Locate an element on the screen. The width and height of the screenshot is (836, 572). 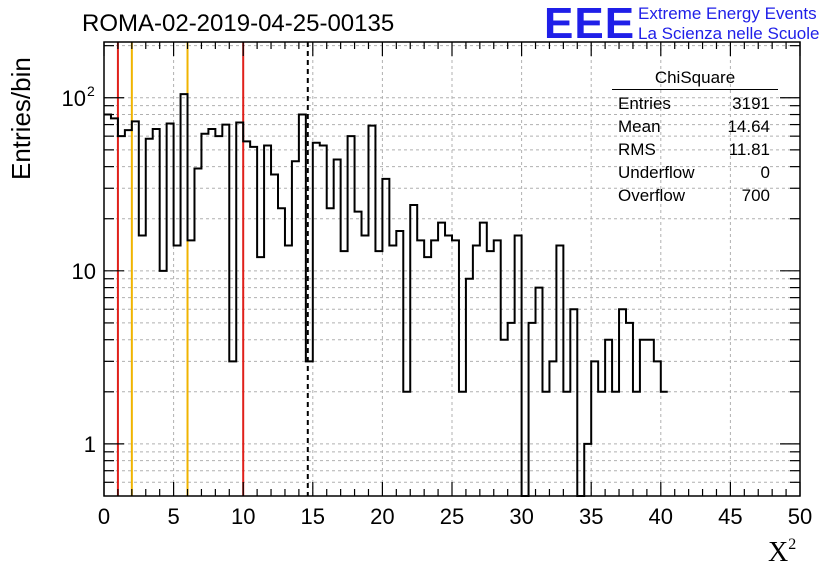
x-tick-labels: 0 5 10 15 20 25 30 35 40 45 50 is located at coordinates (455, 516).